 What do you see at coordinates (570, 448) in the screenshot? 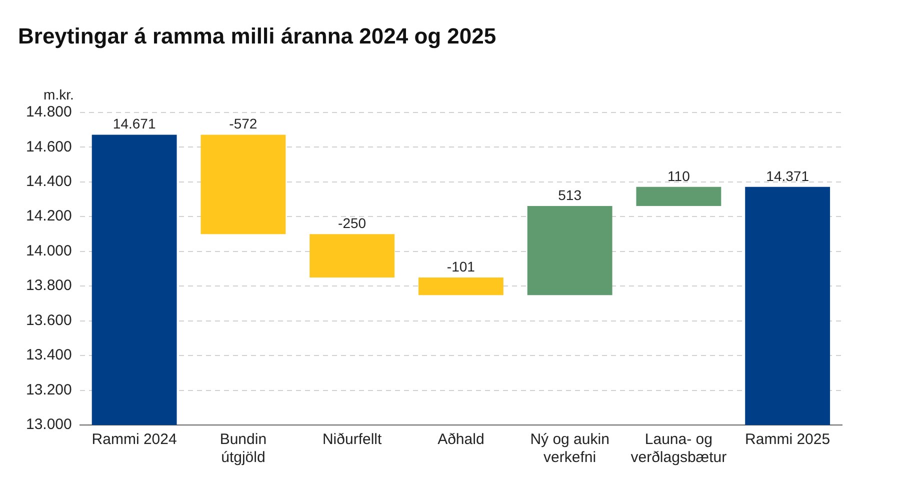
I see `x-tick-label: Ný og aukin verkefni` at bounding box center [570, 448].